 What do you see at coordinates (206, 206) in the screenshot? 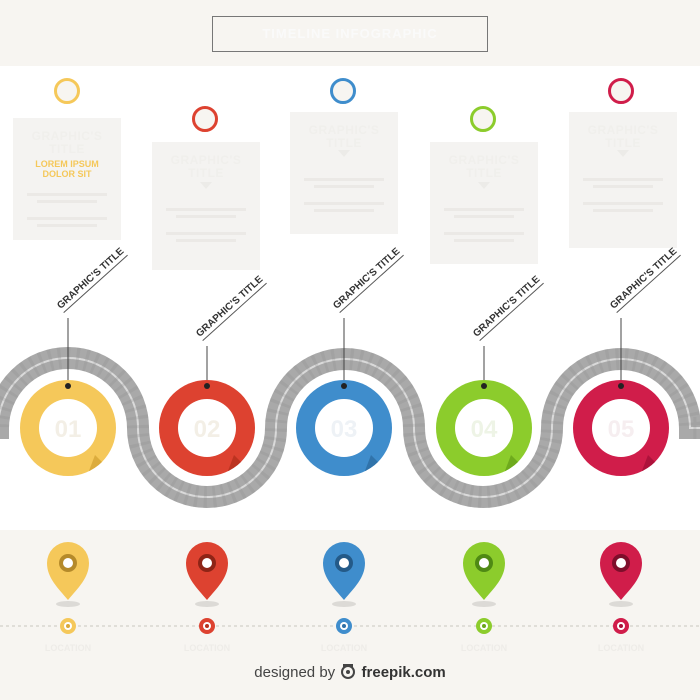
I see `info-card-2: GRAPHIC'S TITLE` at bounding box center [206, 206].